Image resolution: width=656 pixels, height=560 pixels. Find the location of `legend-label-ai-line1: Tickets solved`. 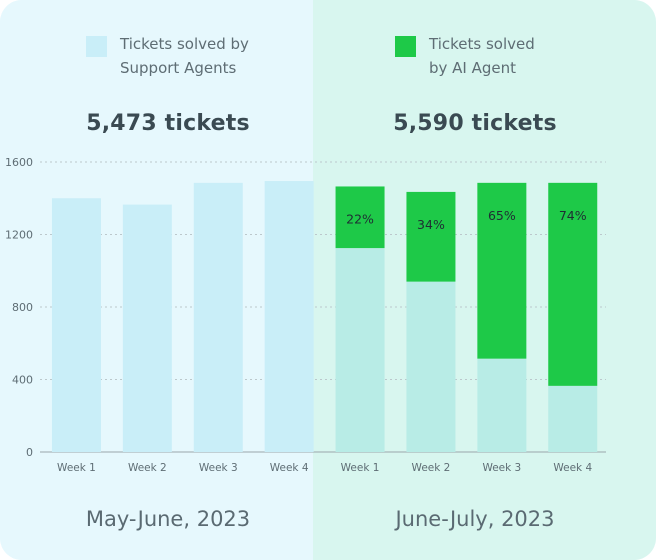

legend-label-ai-line1: Tickets solved is located at coordinates (482, 44).